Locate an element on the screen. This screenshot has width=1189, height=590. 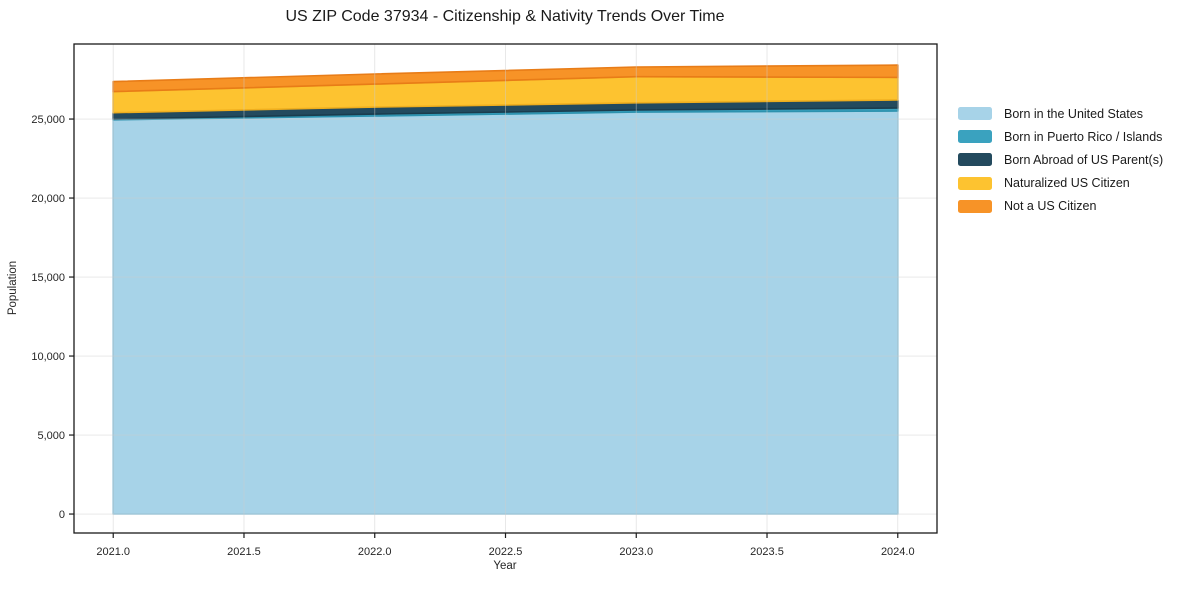
x-tick-label: 2021.5 is located at coordinates (244, 552).